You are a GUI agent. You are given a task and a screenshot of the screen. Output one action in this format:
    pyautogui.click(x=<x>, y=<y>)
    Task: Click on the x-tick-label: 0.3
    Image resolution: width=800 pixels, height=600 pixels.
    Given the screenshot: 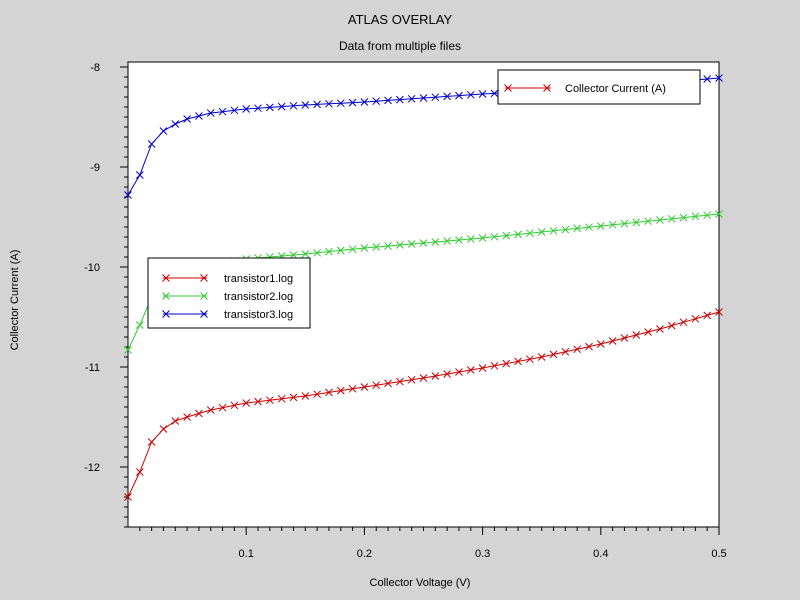 What is the action you would take?
    pyautogui.click(x=482, y=554)
    